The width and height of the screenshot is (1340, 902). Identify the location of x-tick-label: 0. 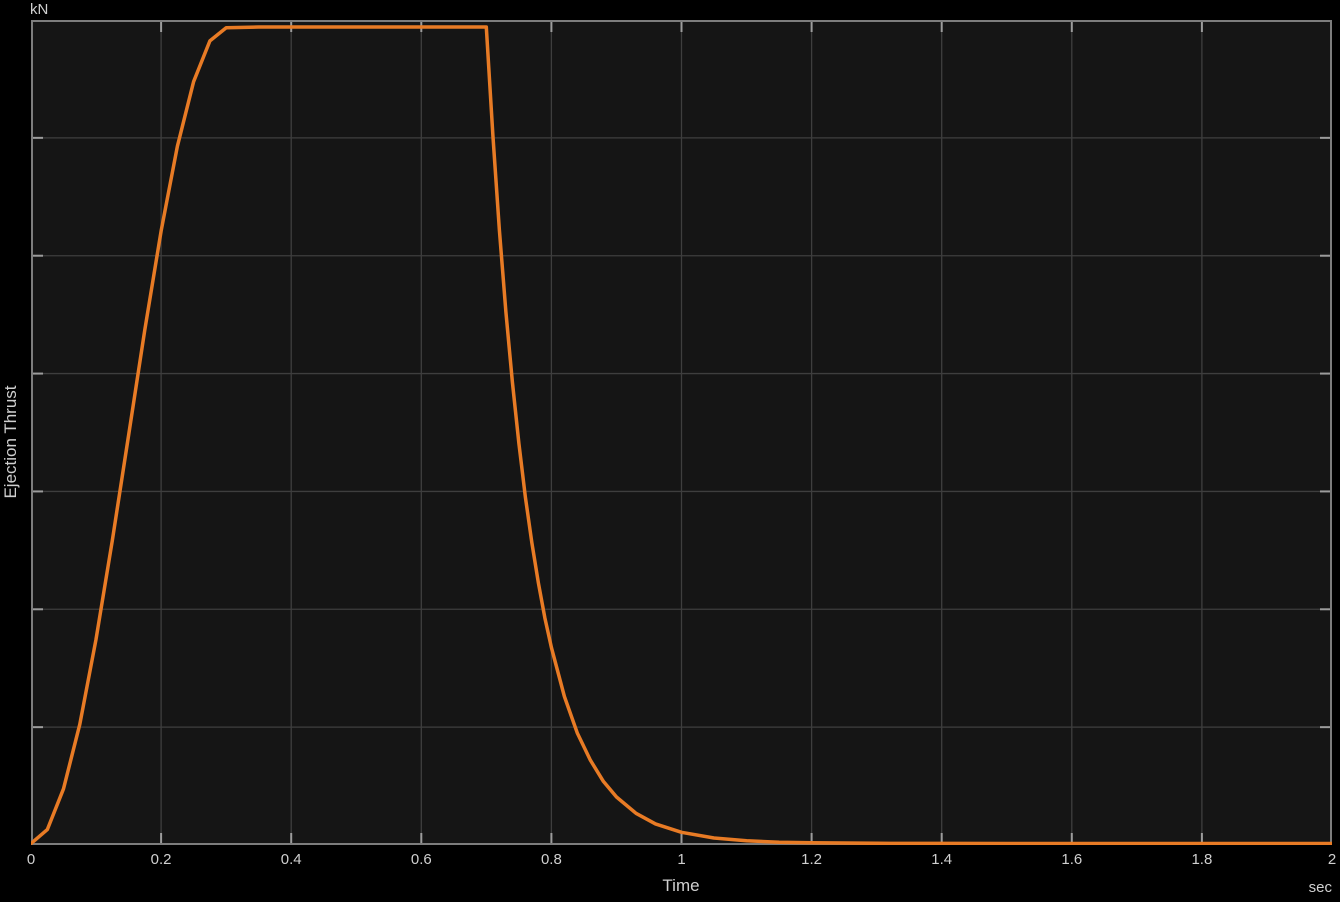
(31, 859).